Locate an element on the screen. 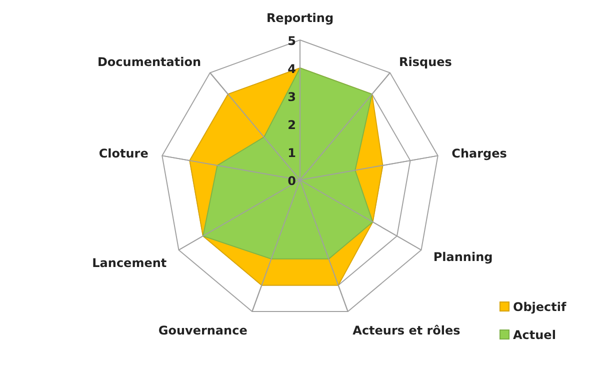 This screenshot has height=367, width=594. y-tick-label: 5 is located at coordinates (292, 41).